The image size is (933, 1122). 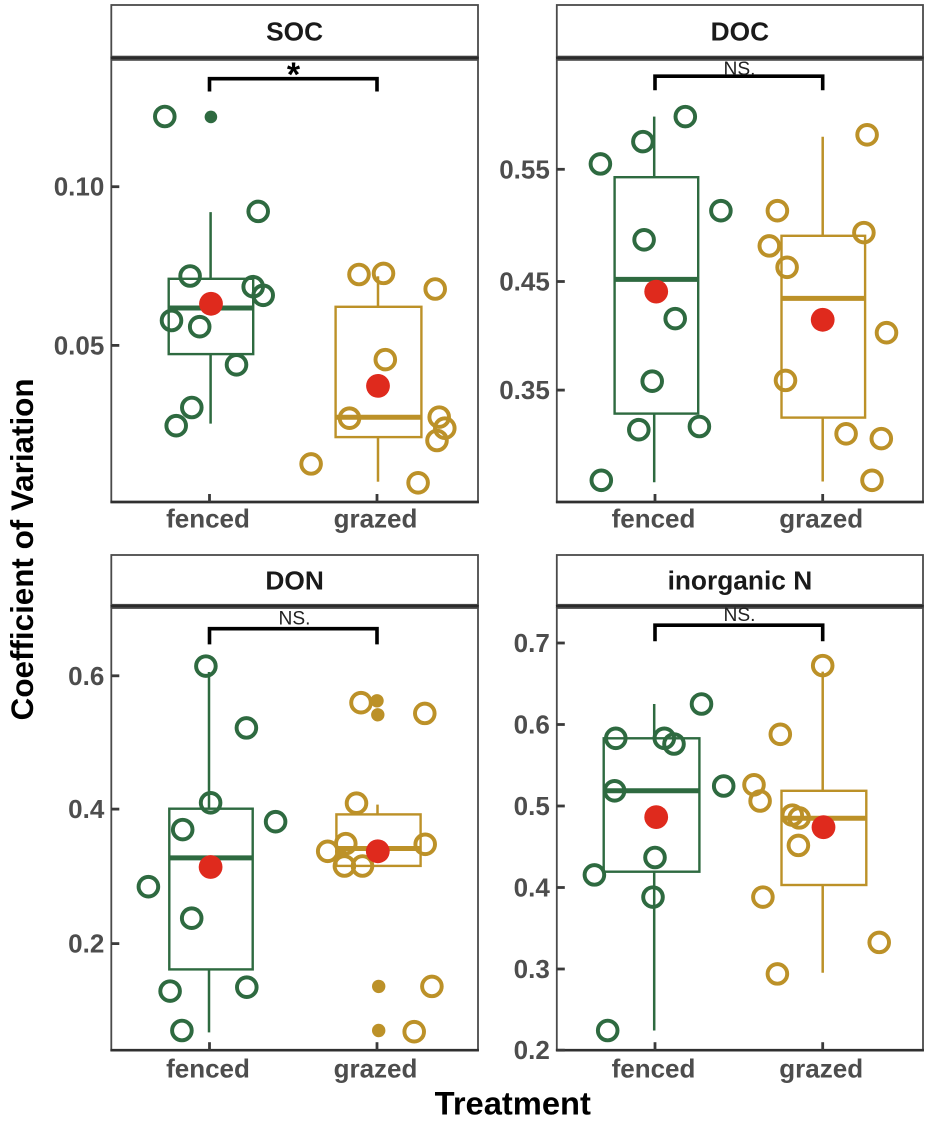 What do you see at coordinates (532, 643) in the screenshot?
I see `svg-text: 0.7` at bounding box center [532, 643].